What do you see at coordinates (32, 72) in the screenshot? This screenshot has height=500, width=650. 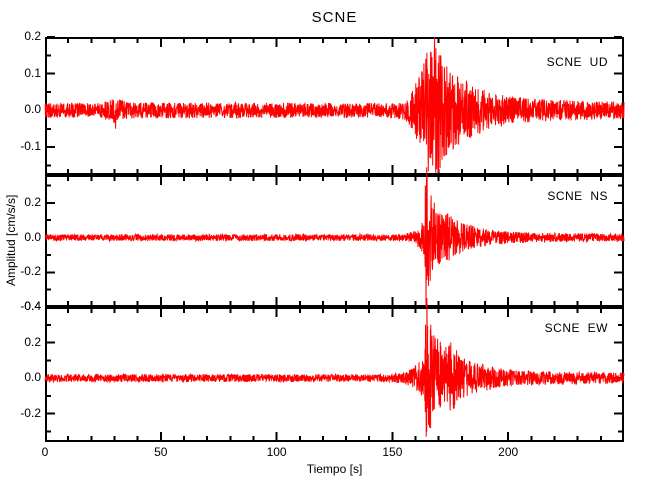 I see `y-tick-label: 0.1` at bounding box center [32, 72].